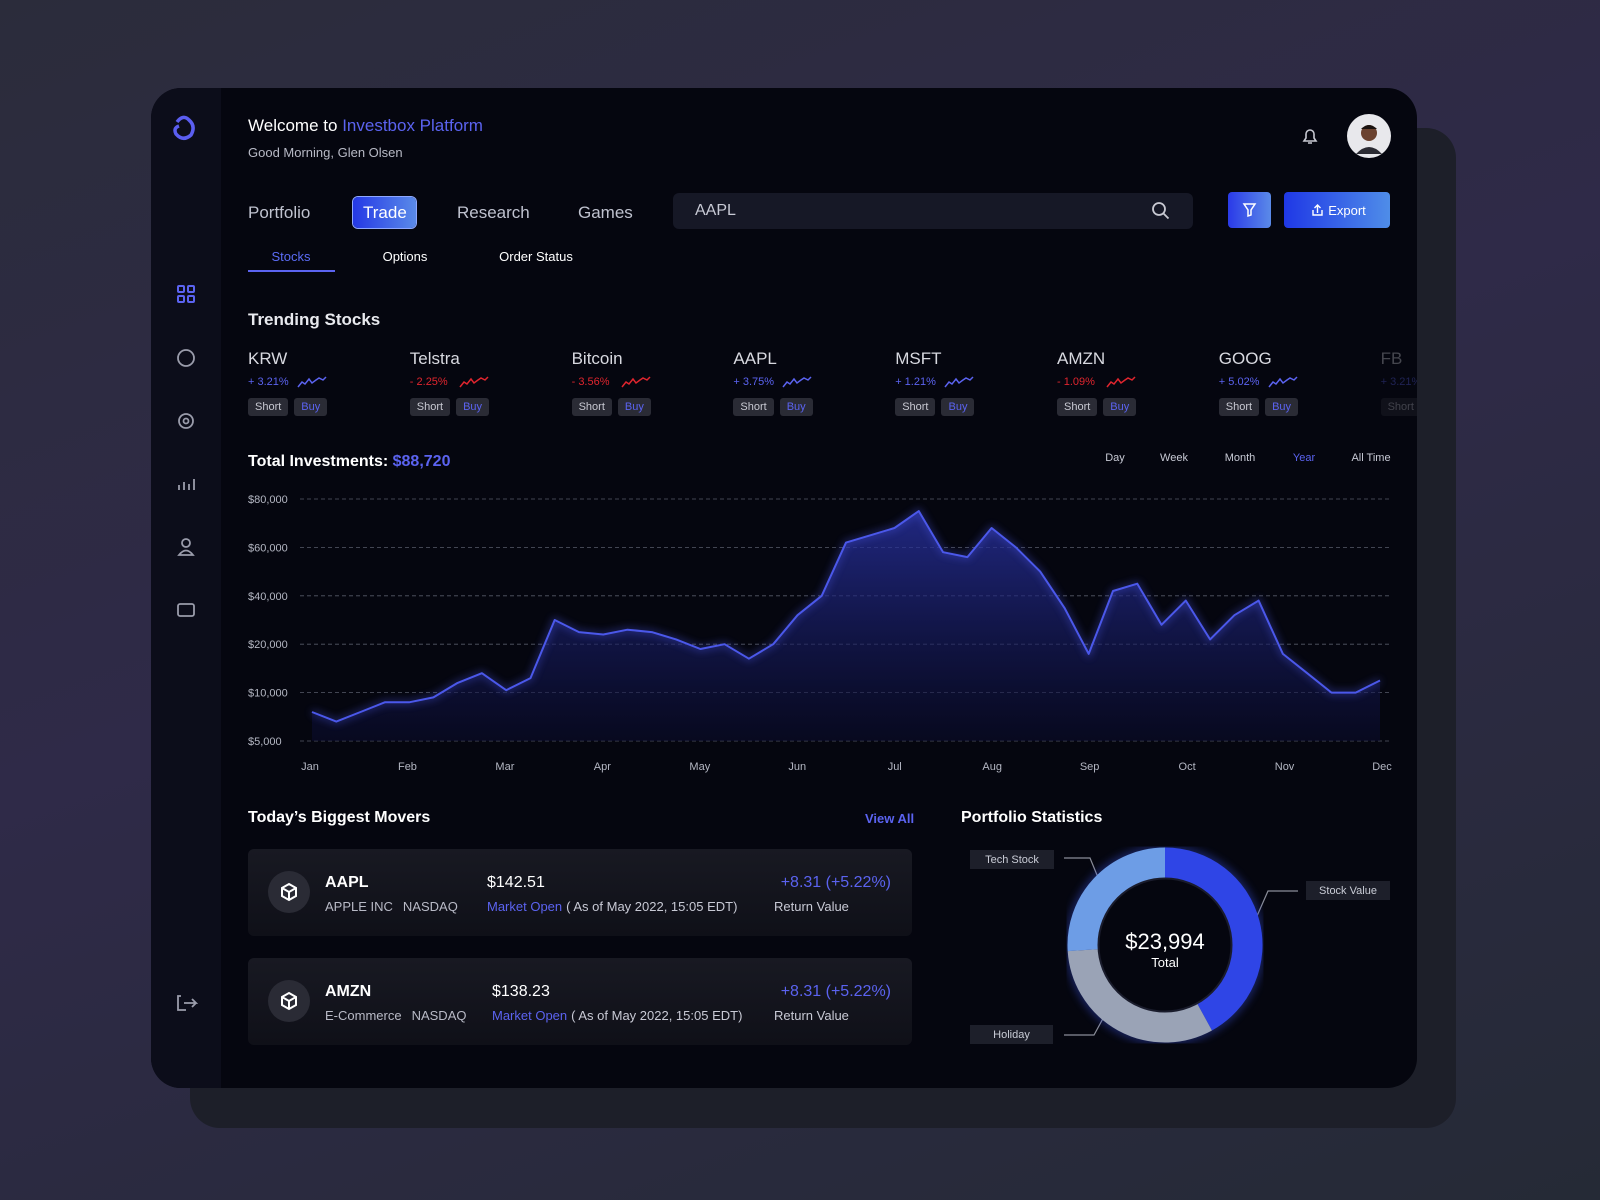  Describe the element at coordinates (310, 767) in the screenshot. I see `x-tick-label: Jan` at that location.